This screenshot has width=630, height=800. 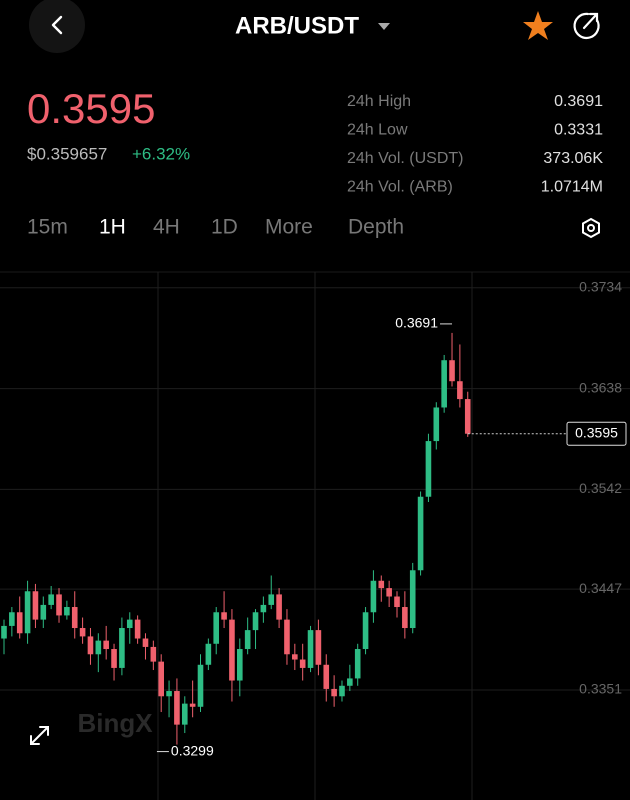 I want to click on price-change: +6.32%, so click(x=161, y=153).